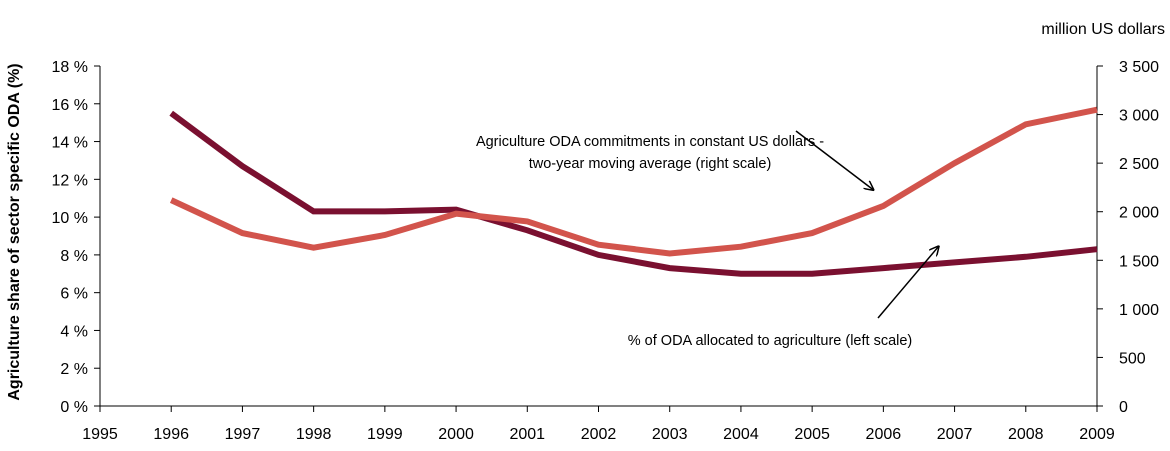  Describe the element at coordinates (385, 434) in the screenshot. I see `x-tick-label: 1999` at that location.